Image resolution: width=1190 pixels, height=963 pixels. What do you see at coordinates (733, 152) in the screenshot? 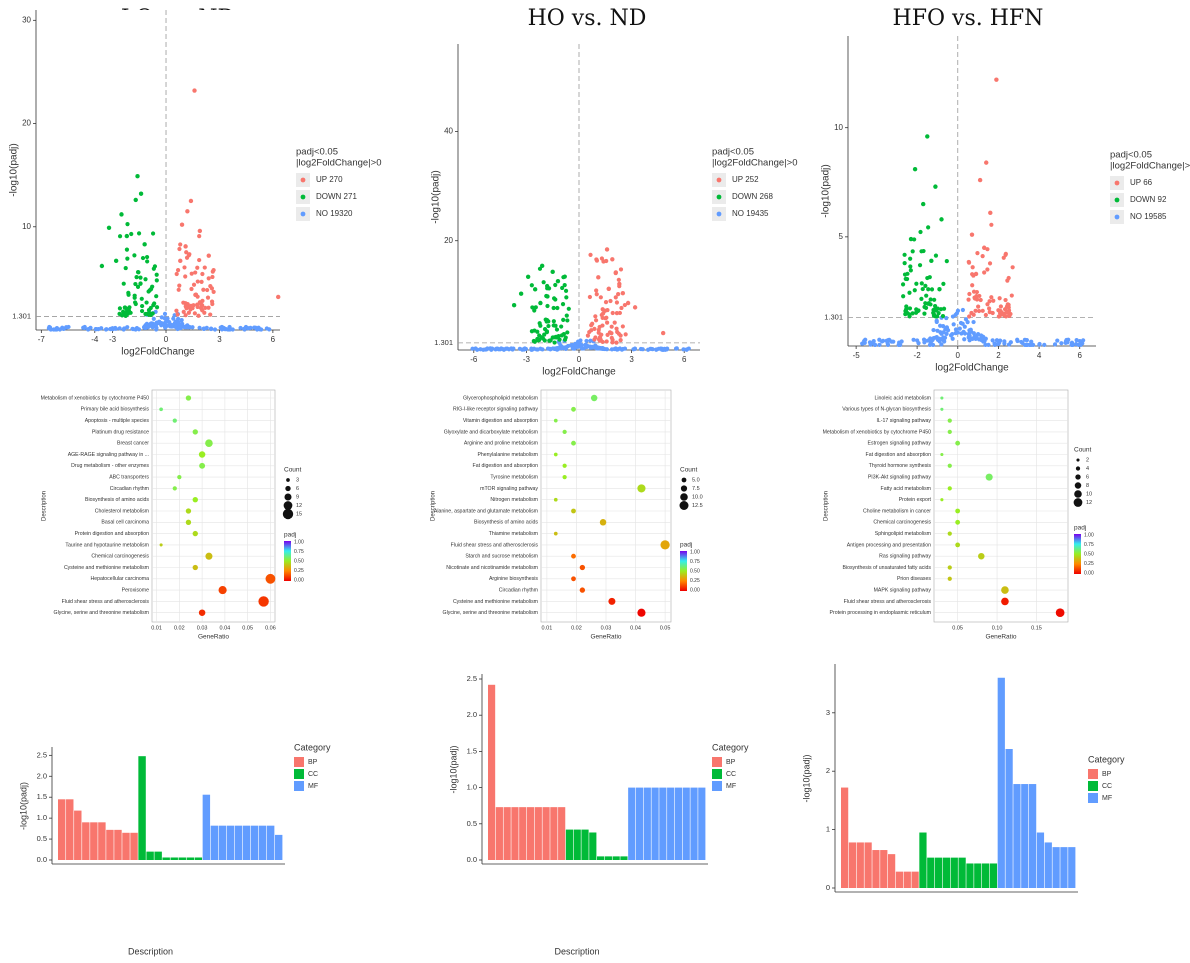
I see `legend-title: padj<0.05` at bounding box center [733, 152].